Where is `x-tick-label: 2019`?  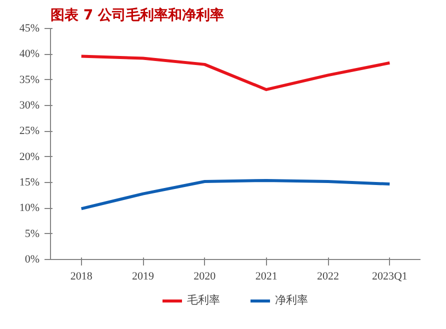
x-tick-label: 2019 is located at coordinates (143, 276).